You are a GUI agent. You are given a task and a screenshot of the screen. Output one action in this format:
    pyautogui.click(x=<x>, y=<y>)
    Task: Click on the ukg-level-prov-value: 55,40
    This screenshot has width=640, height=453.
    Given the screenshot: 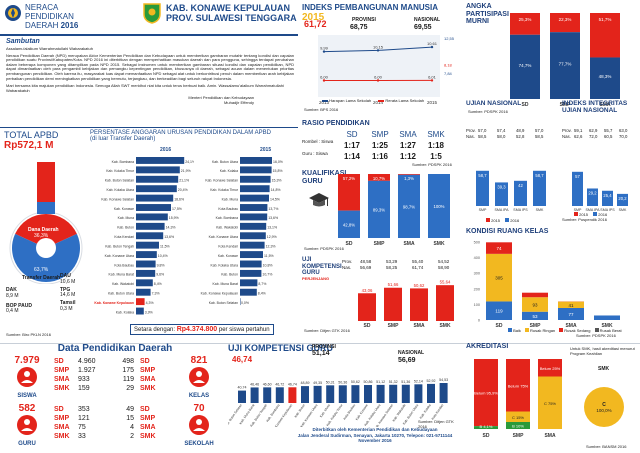 What is the action you would take?
    pyautogui.click(x=418, y=261)
    